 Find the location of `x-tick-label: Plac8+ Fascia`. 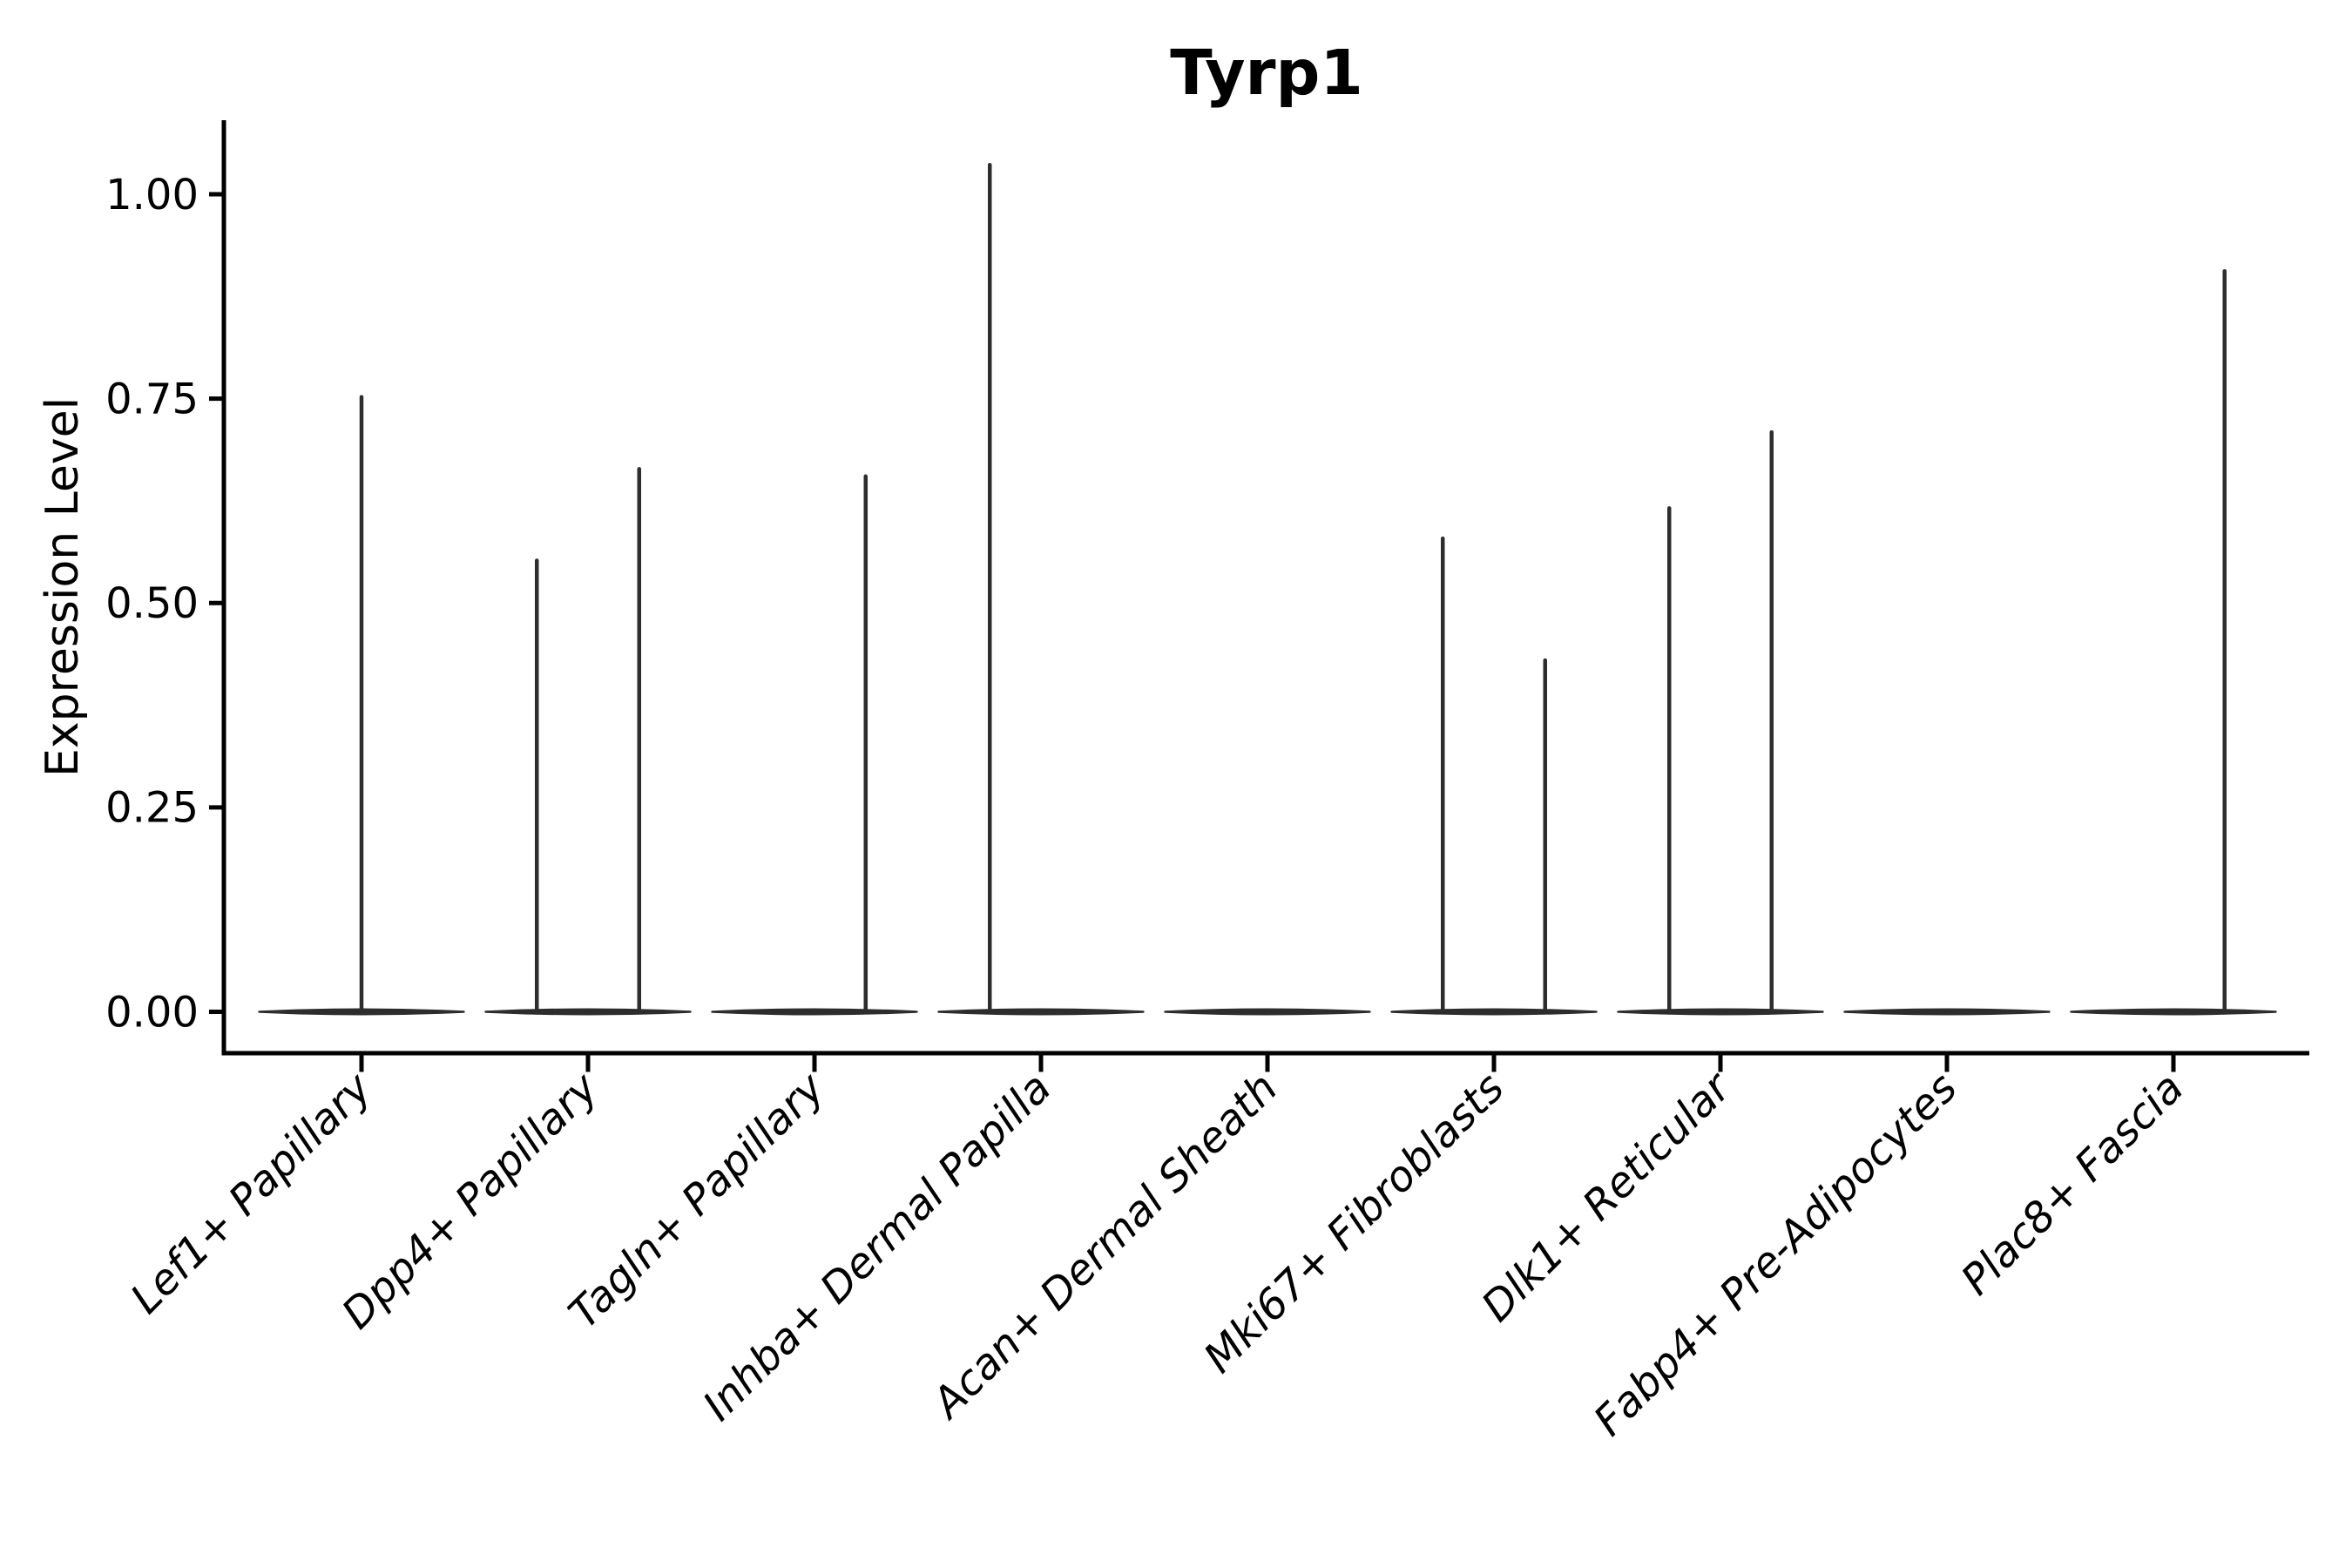

x-tick-label: Plac8+ Fascia is located at coordinates (2072, 1184).